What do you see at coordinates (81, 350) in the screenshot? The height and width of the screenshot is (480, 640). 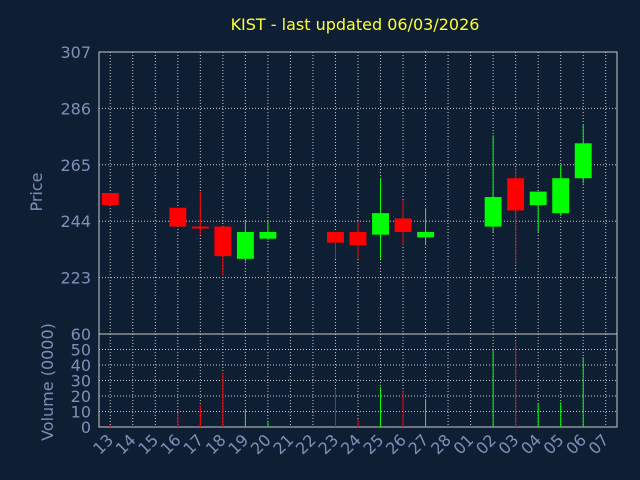 I see `volume-tick-label: 50` at bounding box center [81, 350].